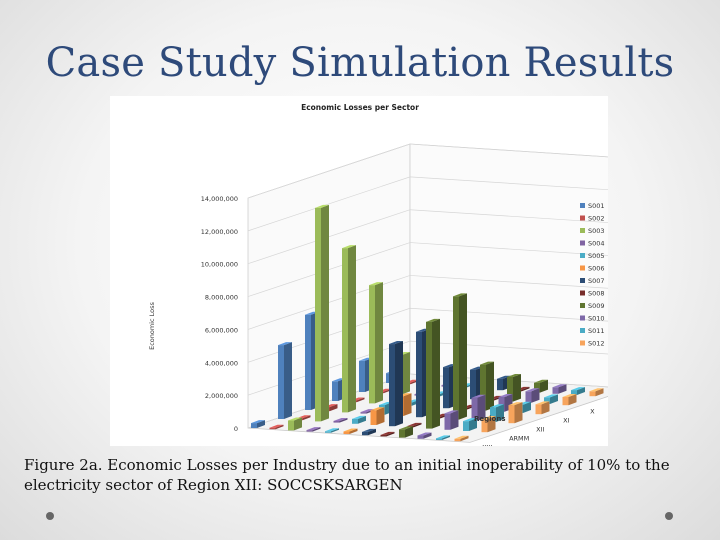 This screenshot has width=720, height=540. I want to click on legend-label: S010, so click(596, 319).